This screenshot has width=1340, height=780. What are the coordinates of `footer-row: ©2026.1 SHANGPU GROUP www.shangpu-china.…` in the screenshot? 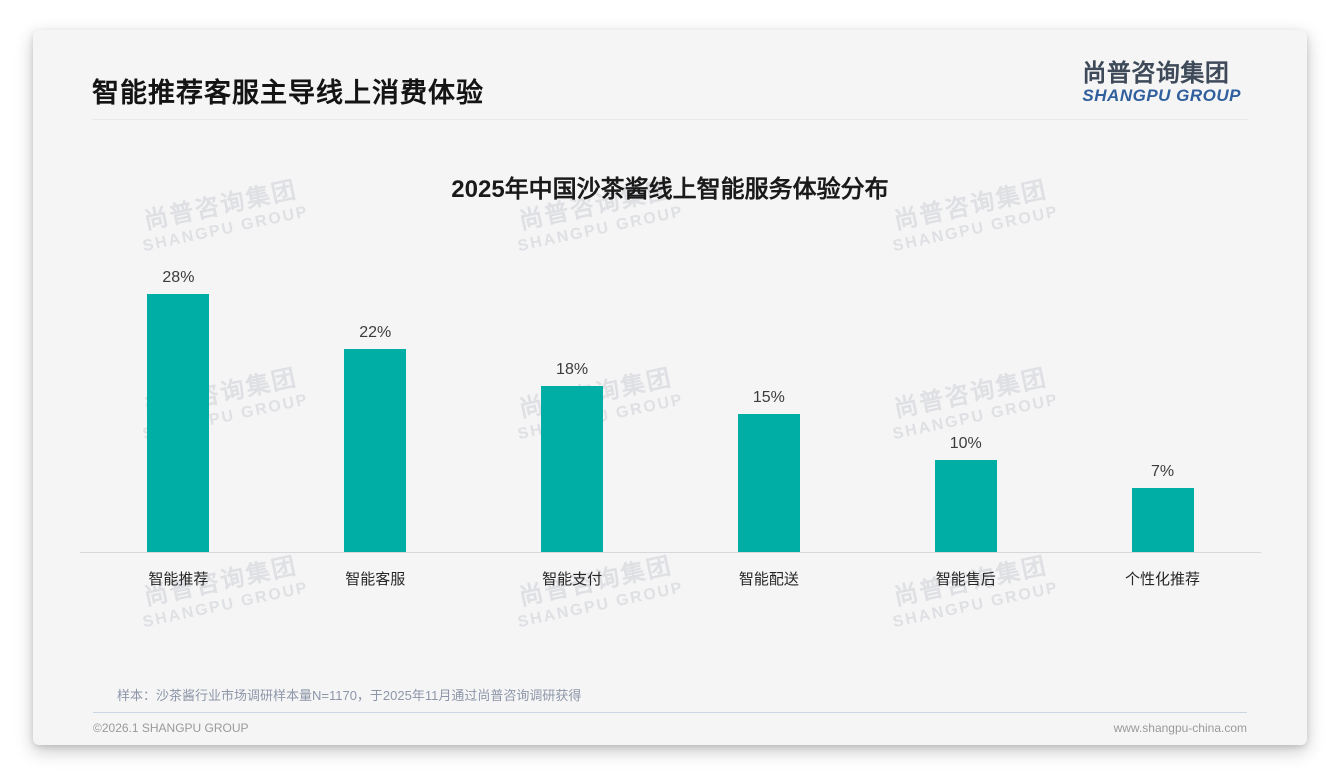 It's located at (670, 728).